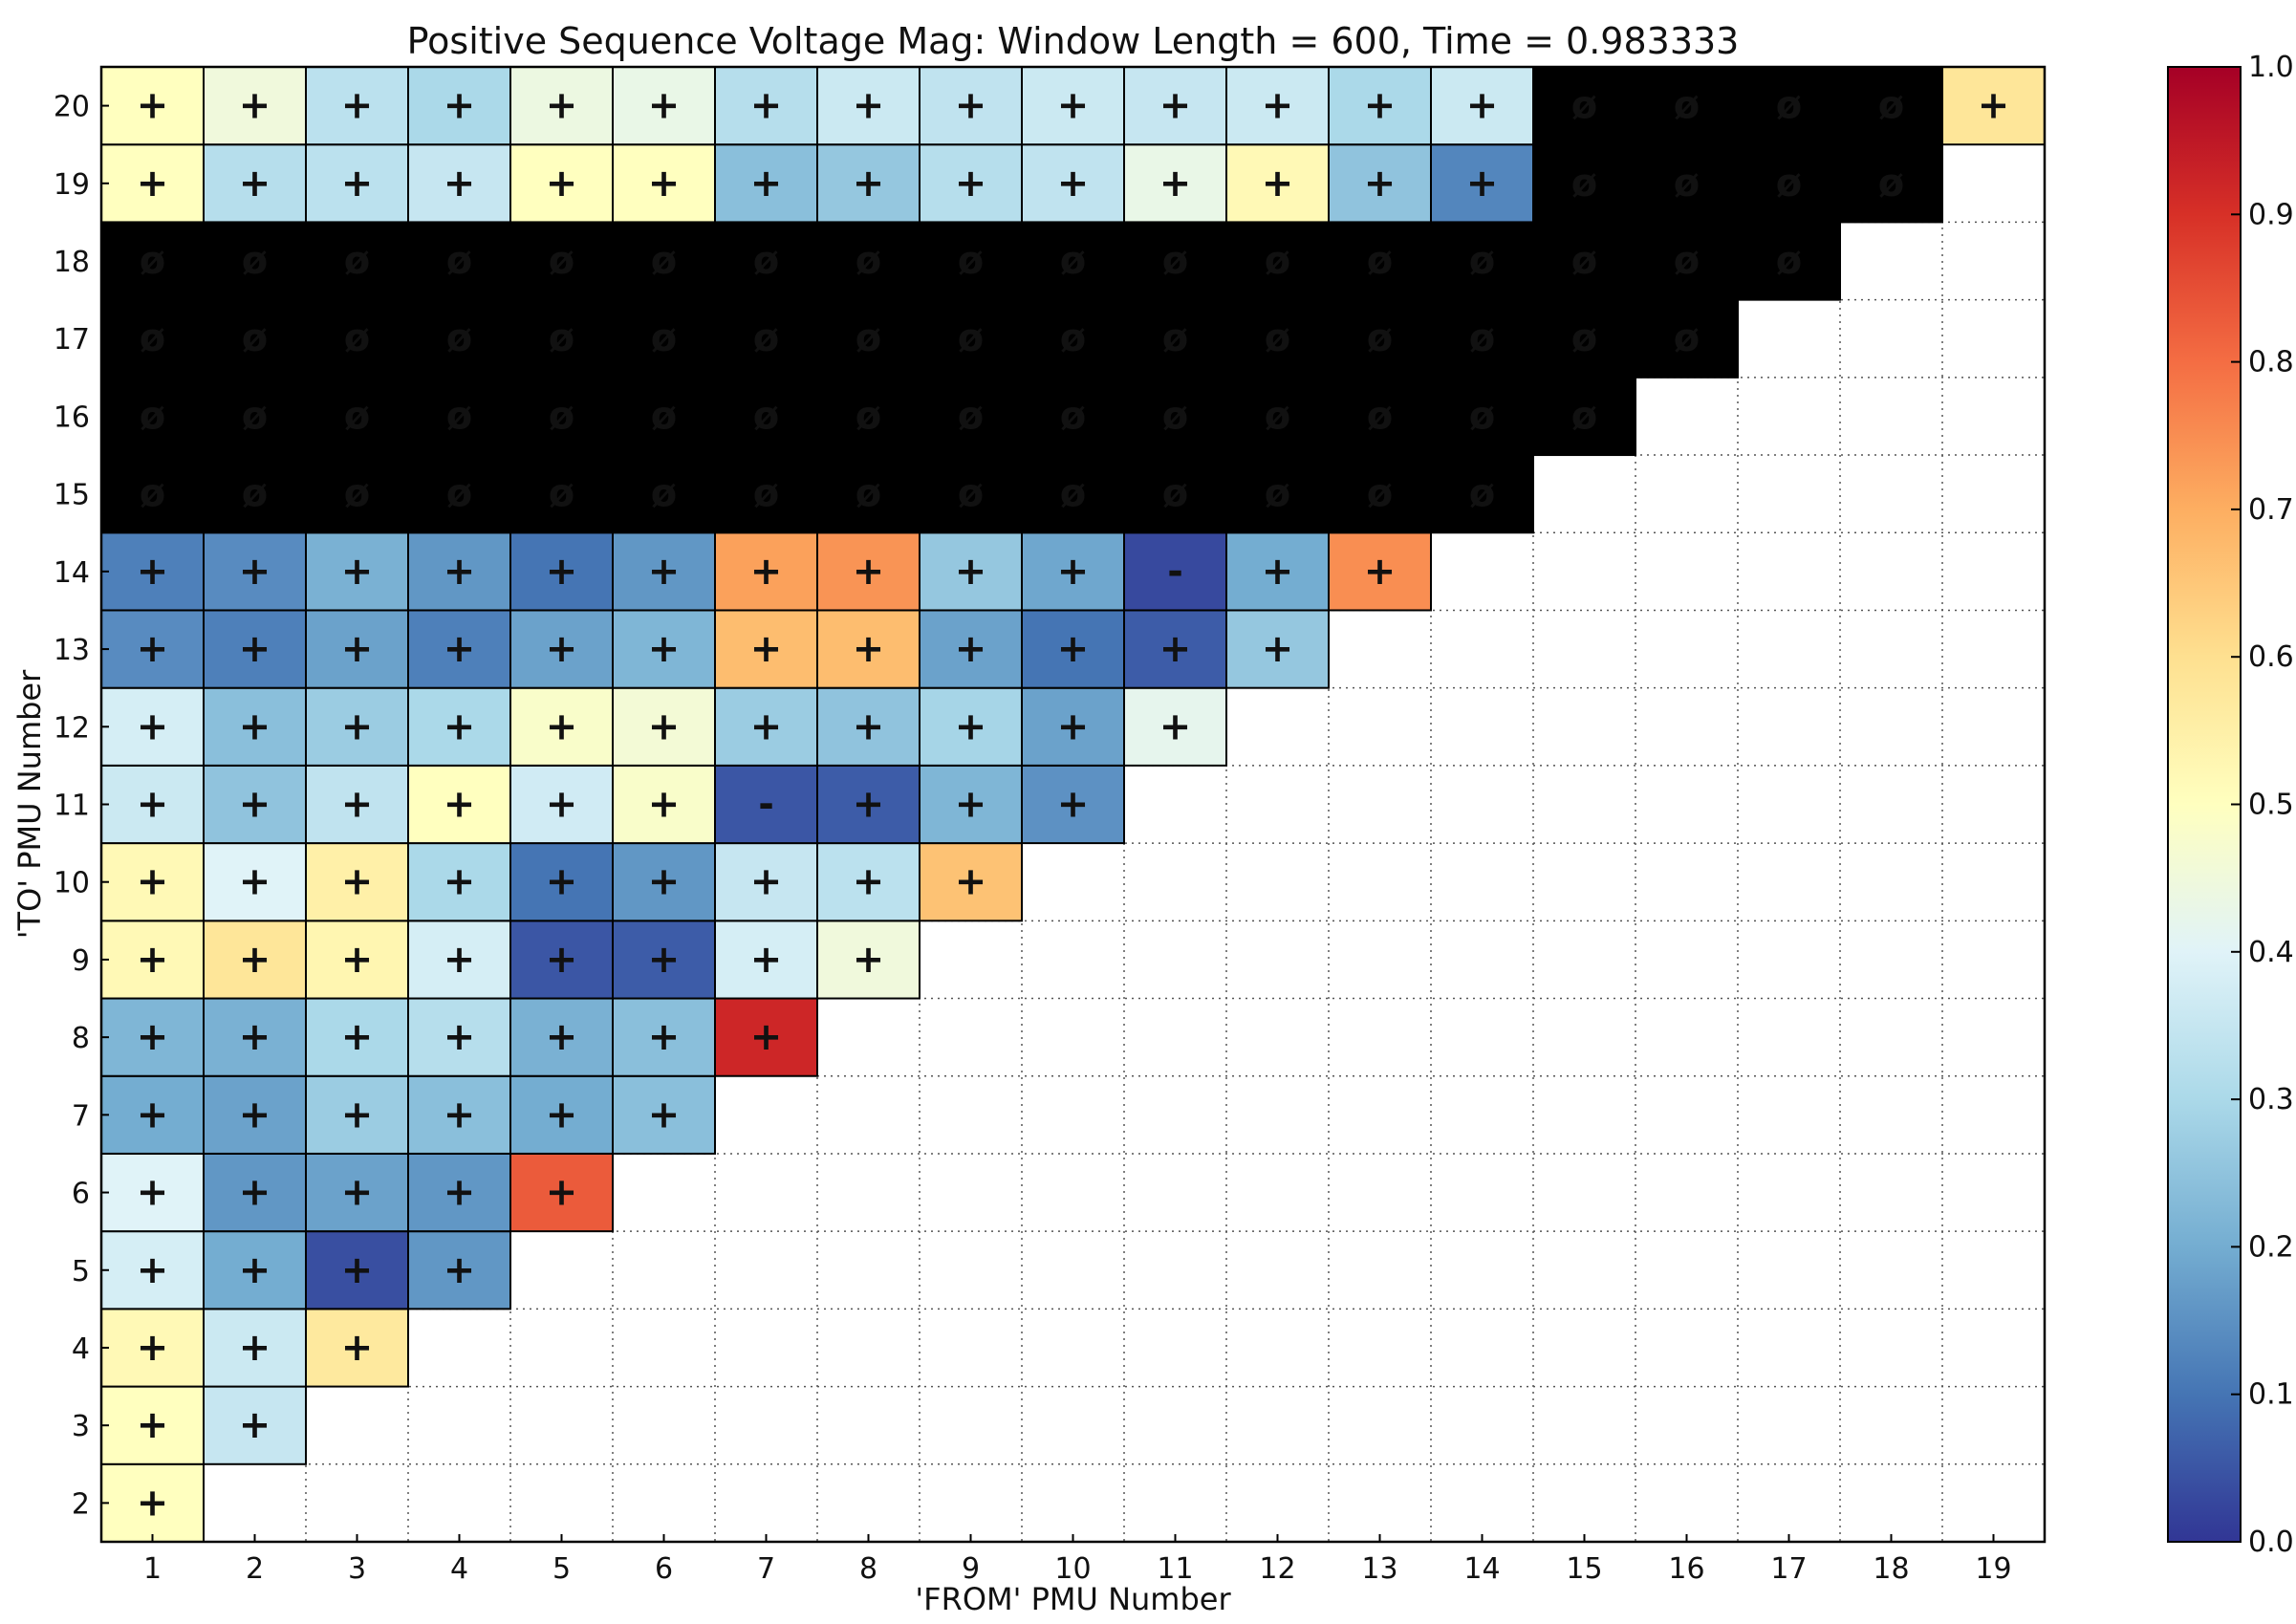  I want to click on heatmap-cell: -, so click(1175, 571).